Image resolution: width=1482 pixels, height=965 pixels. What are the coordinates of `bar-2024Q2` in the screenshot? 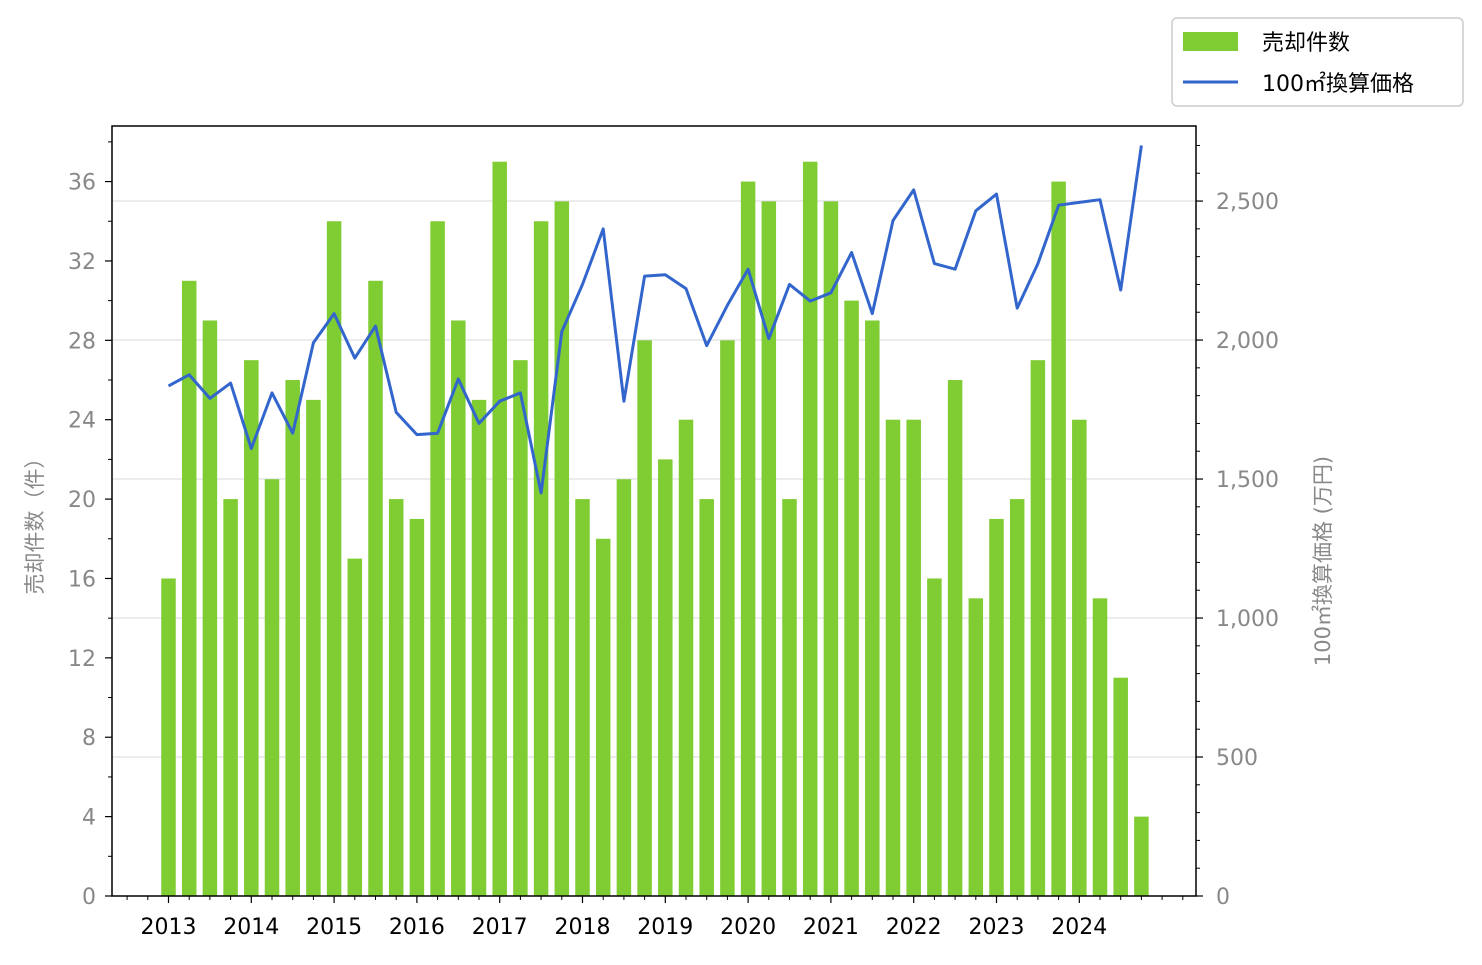 It's located at (1100, 747).